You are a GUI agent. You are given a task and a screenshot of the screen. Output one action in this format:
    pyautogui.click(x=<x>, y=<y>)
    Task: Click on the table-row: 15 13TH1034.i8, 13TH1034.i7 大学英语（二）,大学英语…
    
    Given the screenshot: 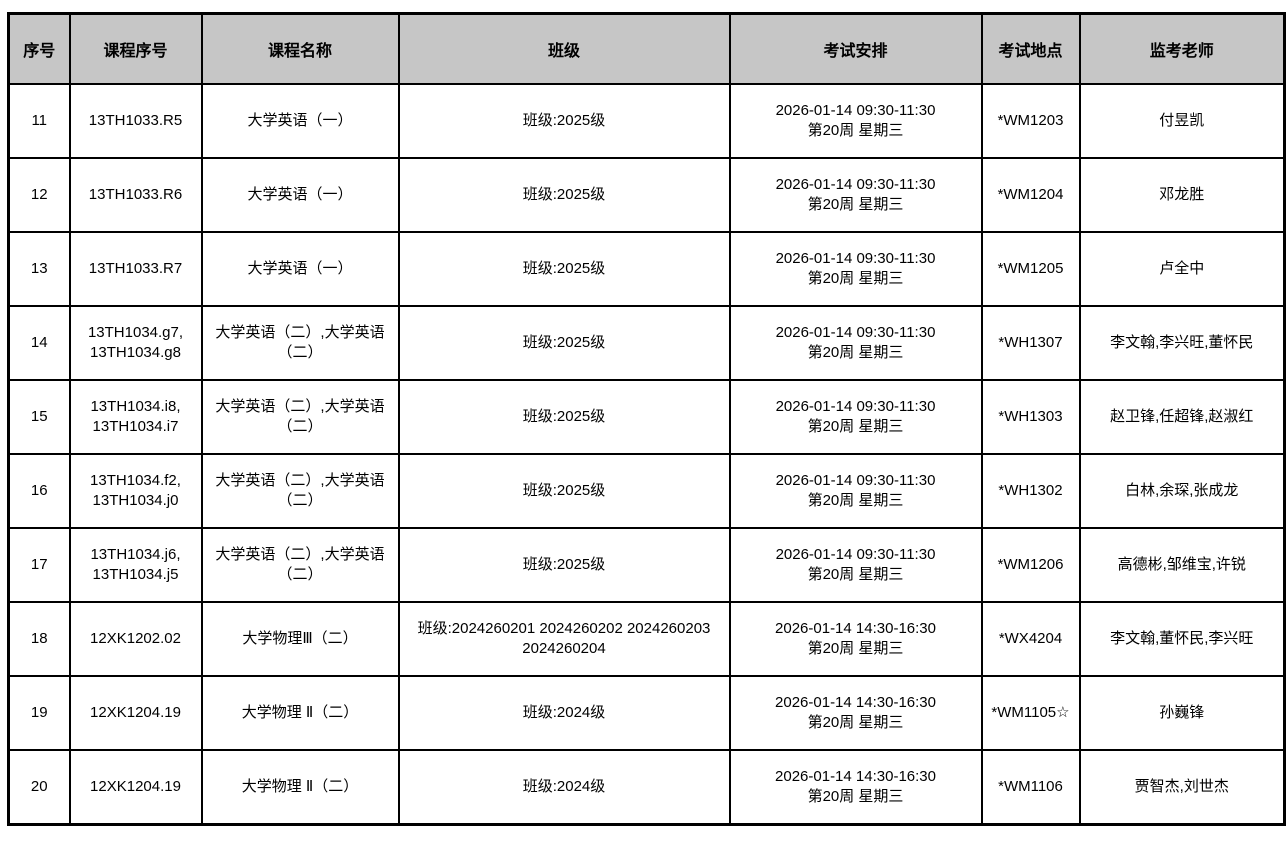 What is the action you would take?
    pyautogui.click(x=646, y=417)
    